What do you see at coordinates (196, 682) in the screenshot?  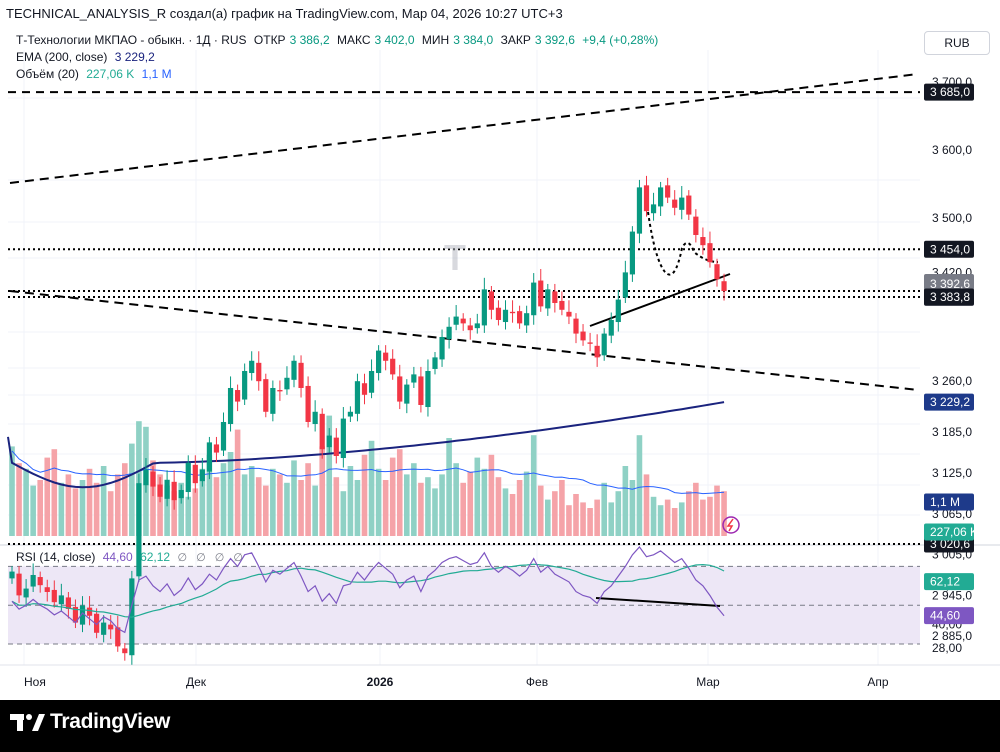 I see `time-tick-label: Дек` at bounding box center [196, 682].